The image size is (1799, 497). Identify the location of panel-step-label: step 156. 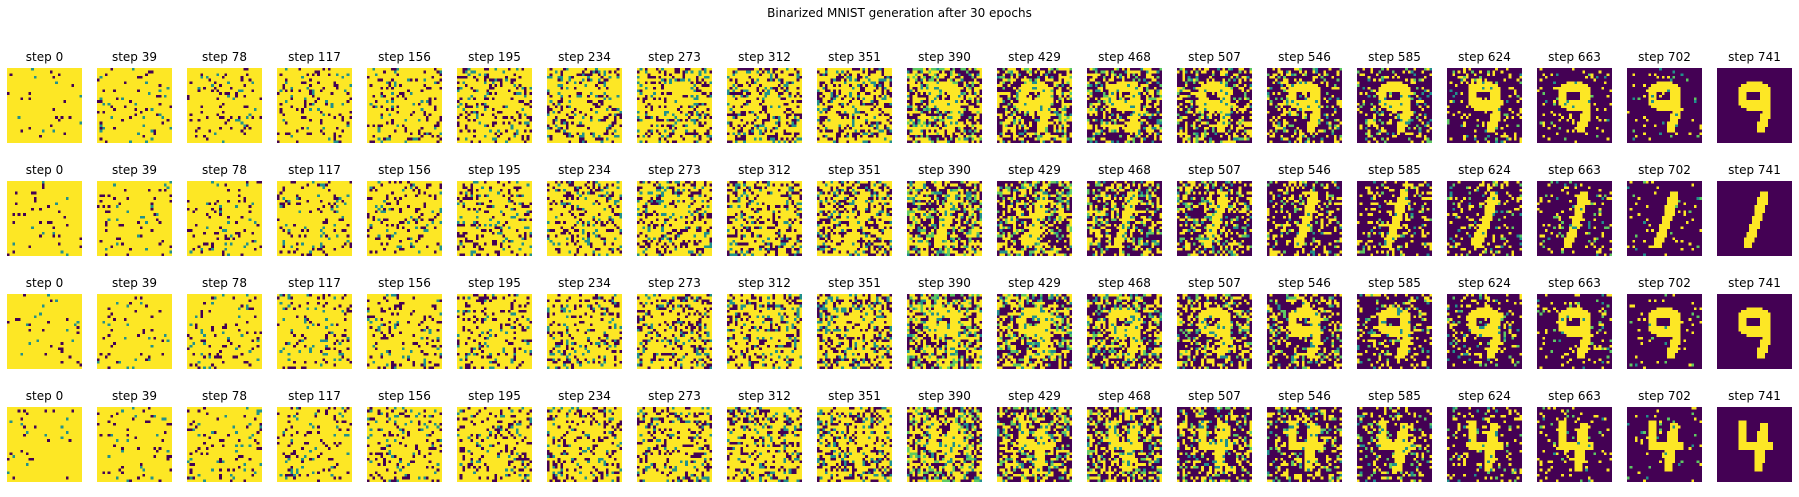
(404, 283).